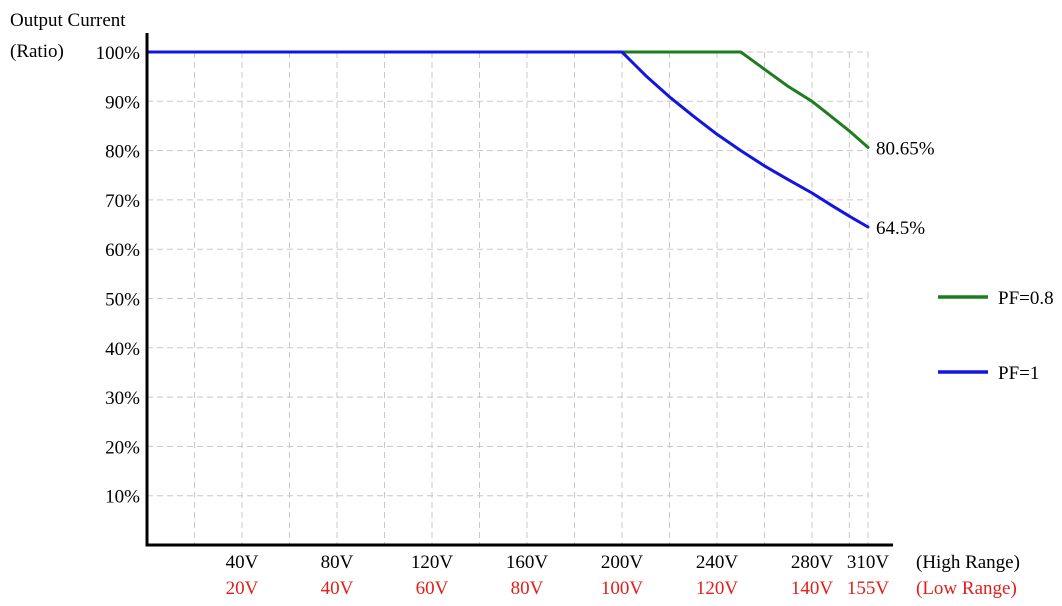 Image resolution: width=1062 pixels, height=606 pixels. Describe the element at coordinates (122, 447) in the screenshot. I see `y-tick-label: 20%` at that location.